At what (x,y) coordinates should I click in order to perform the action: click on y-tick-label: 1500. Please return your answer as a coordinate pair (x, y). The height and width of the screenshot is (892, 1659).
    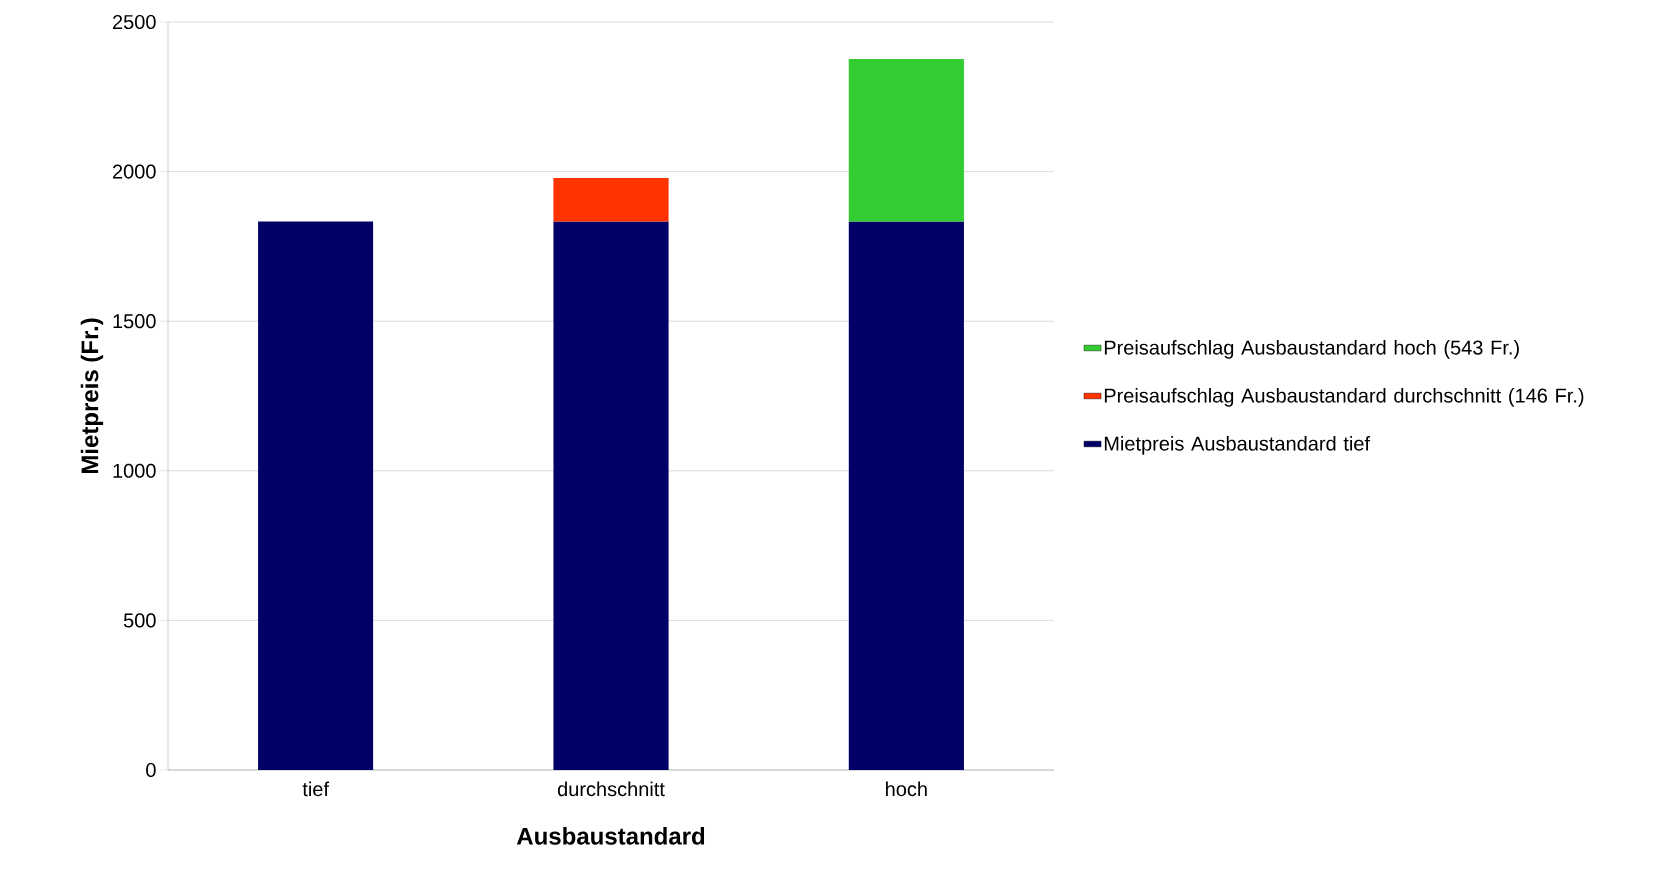
    Looking at the image, I should click on (134, 321).